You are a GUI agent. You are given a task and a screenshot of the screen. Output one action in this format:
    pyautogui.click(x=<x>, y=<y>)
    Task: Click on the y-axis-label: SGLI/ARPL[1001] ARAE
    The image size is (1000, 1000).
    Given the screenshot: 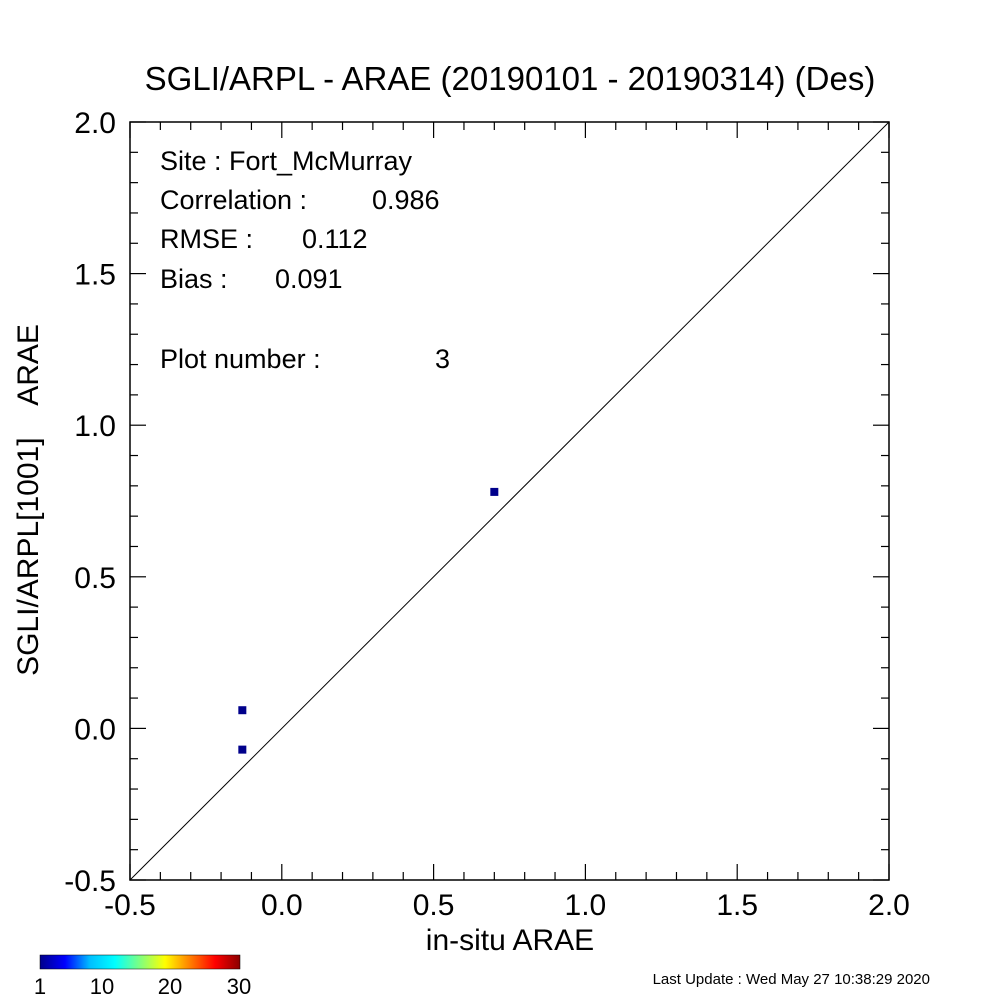 What is the action you would take?
    pyautogui.click(x=28, y=500)
    